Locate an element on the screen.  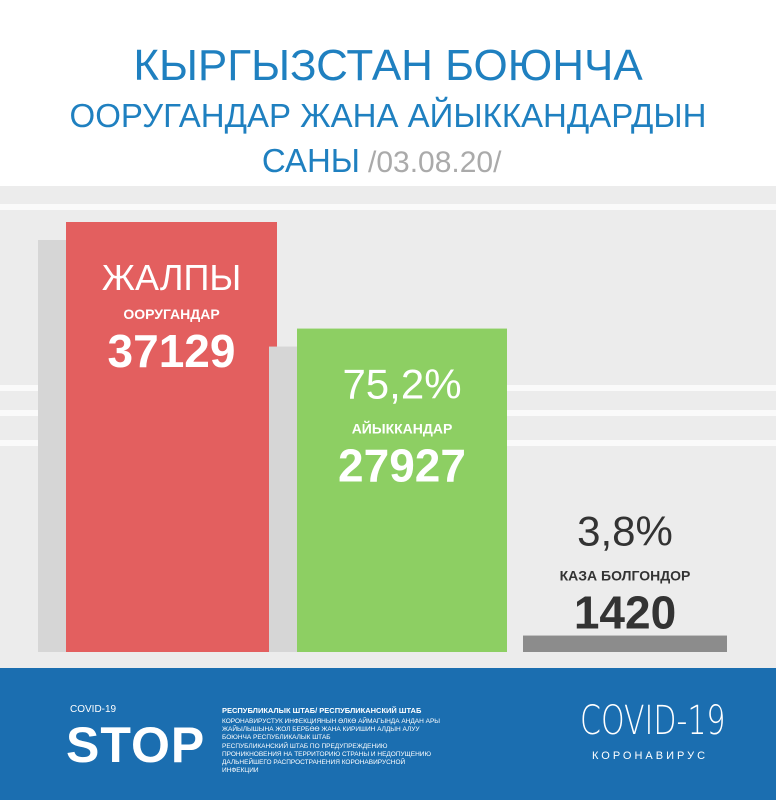
logo-top: COVID-19 is located at coordinates (93, 709).